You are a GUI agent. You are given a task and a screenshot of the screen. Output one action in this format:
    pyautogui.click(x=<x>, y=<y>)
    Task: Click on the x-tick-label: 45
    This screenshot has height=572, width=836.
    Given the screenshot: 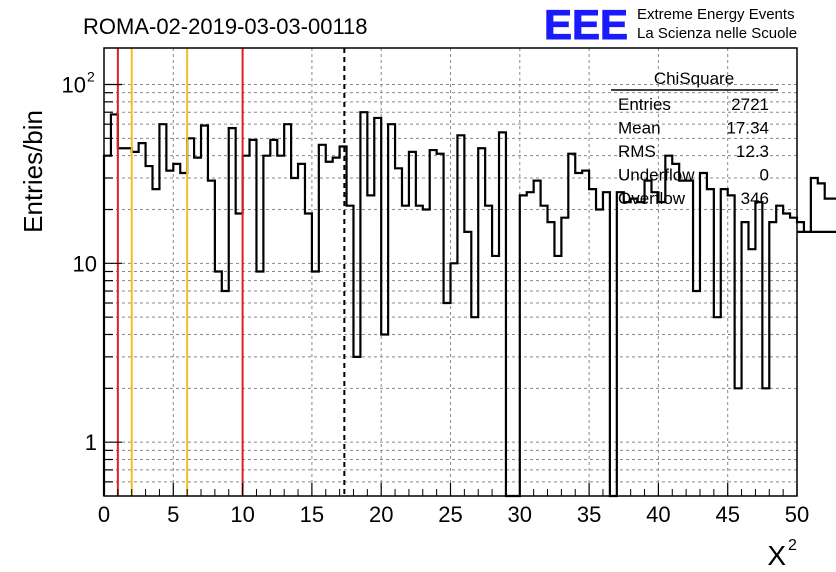 What is the action you would take?
    pyautogui.click(x=727, y=514)
    